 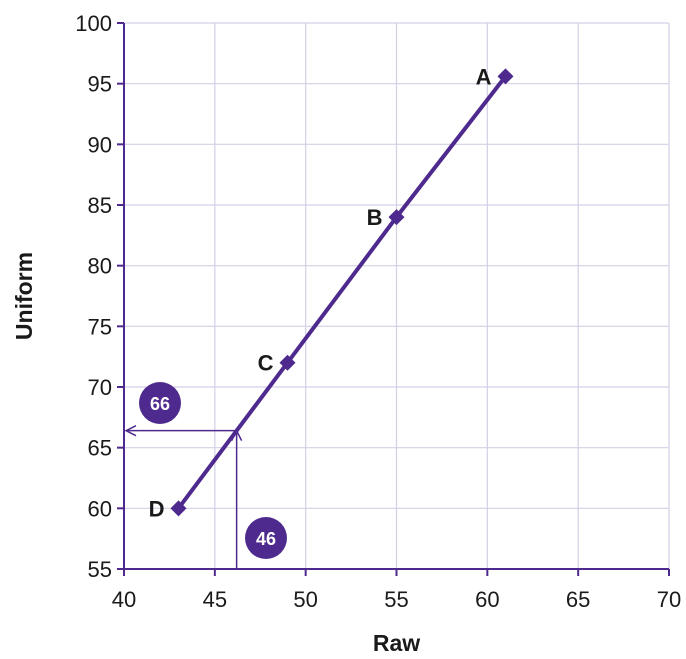 What do you see at coordinates (100, 84) in the screenshot?
I see `y-tick-label: 95` at bounding box center [100, 84].